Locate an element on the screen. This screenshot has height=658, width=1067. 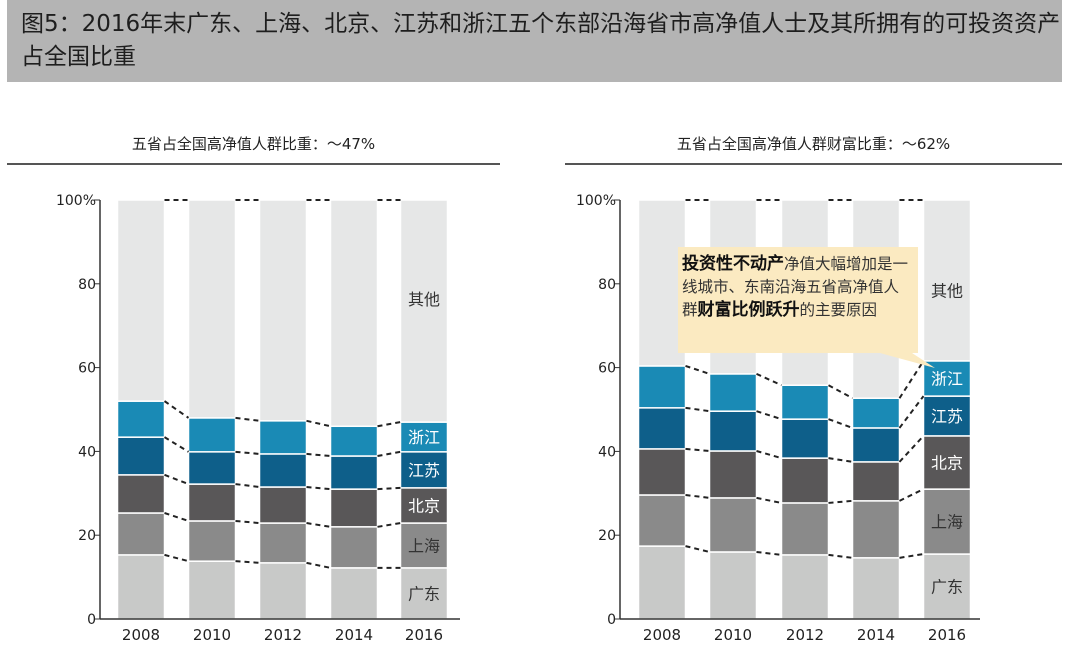
bar-segment-2008-江苏 is located at coordinates (662, 428).